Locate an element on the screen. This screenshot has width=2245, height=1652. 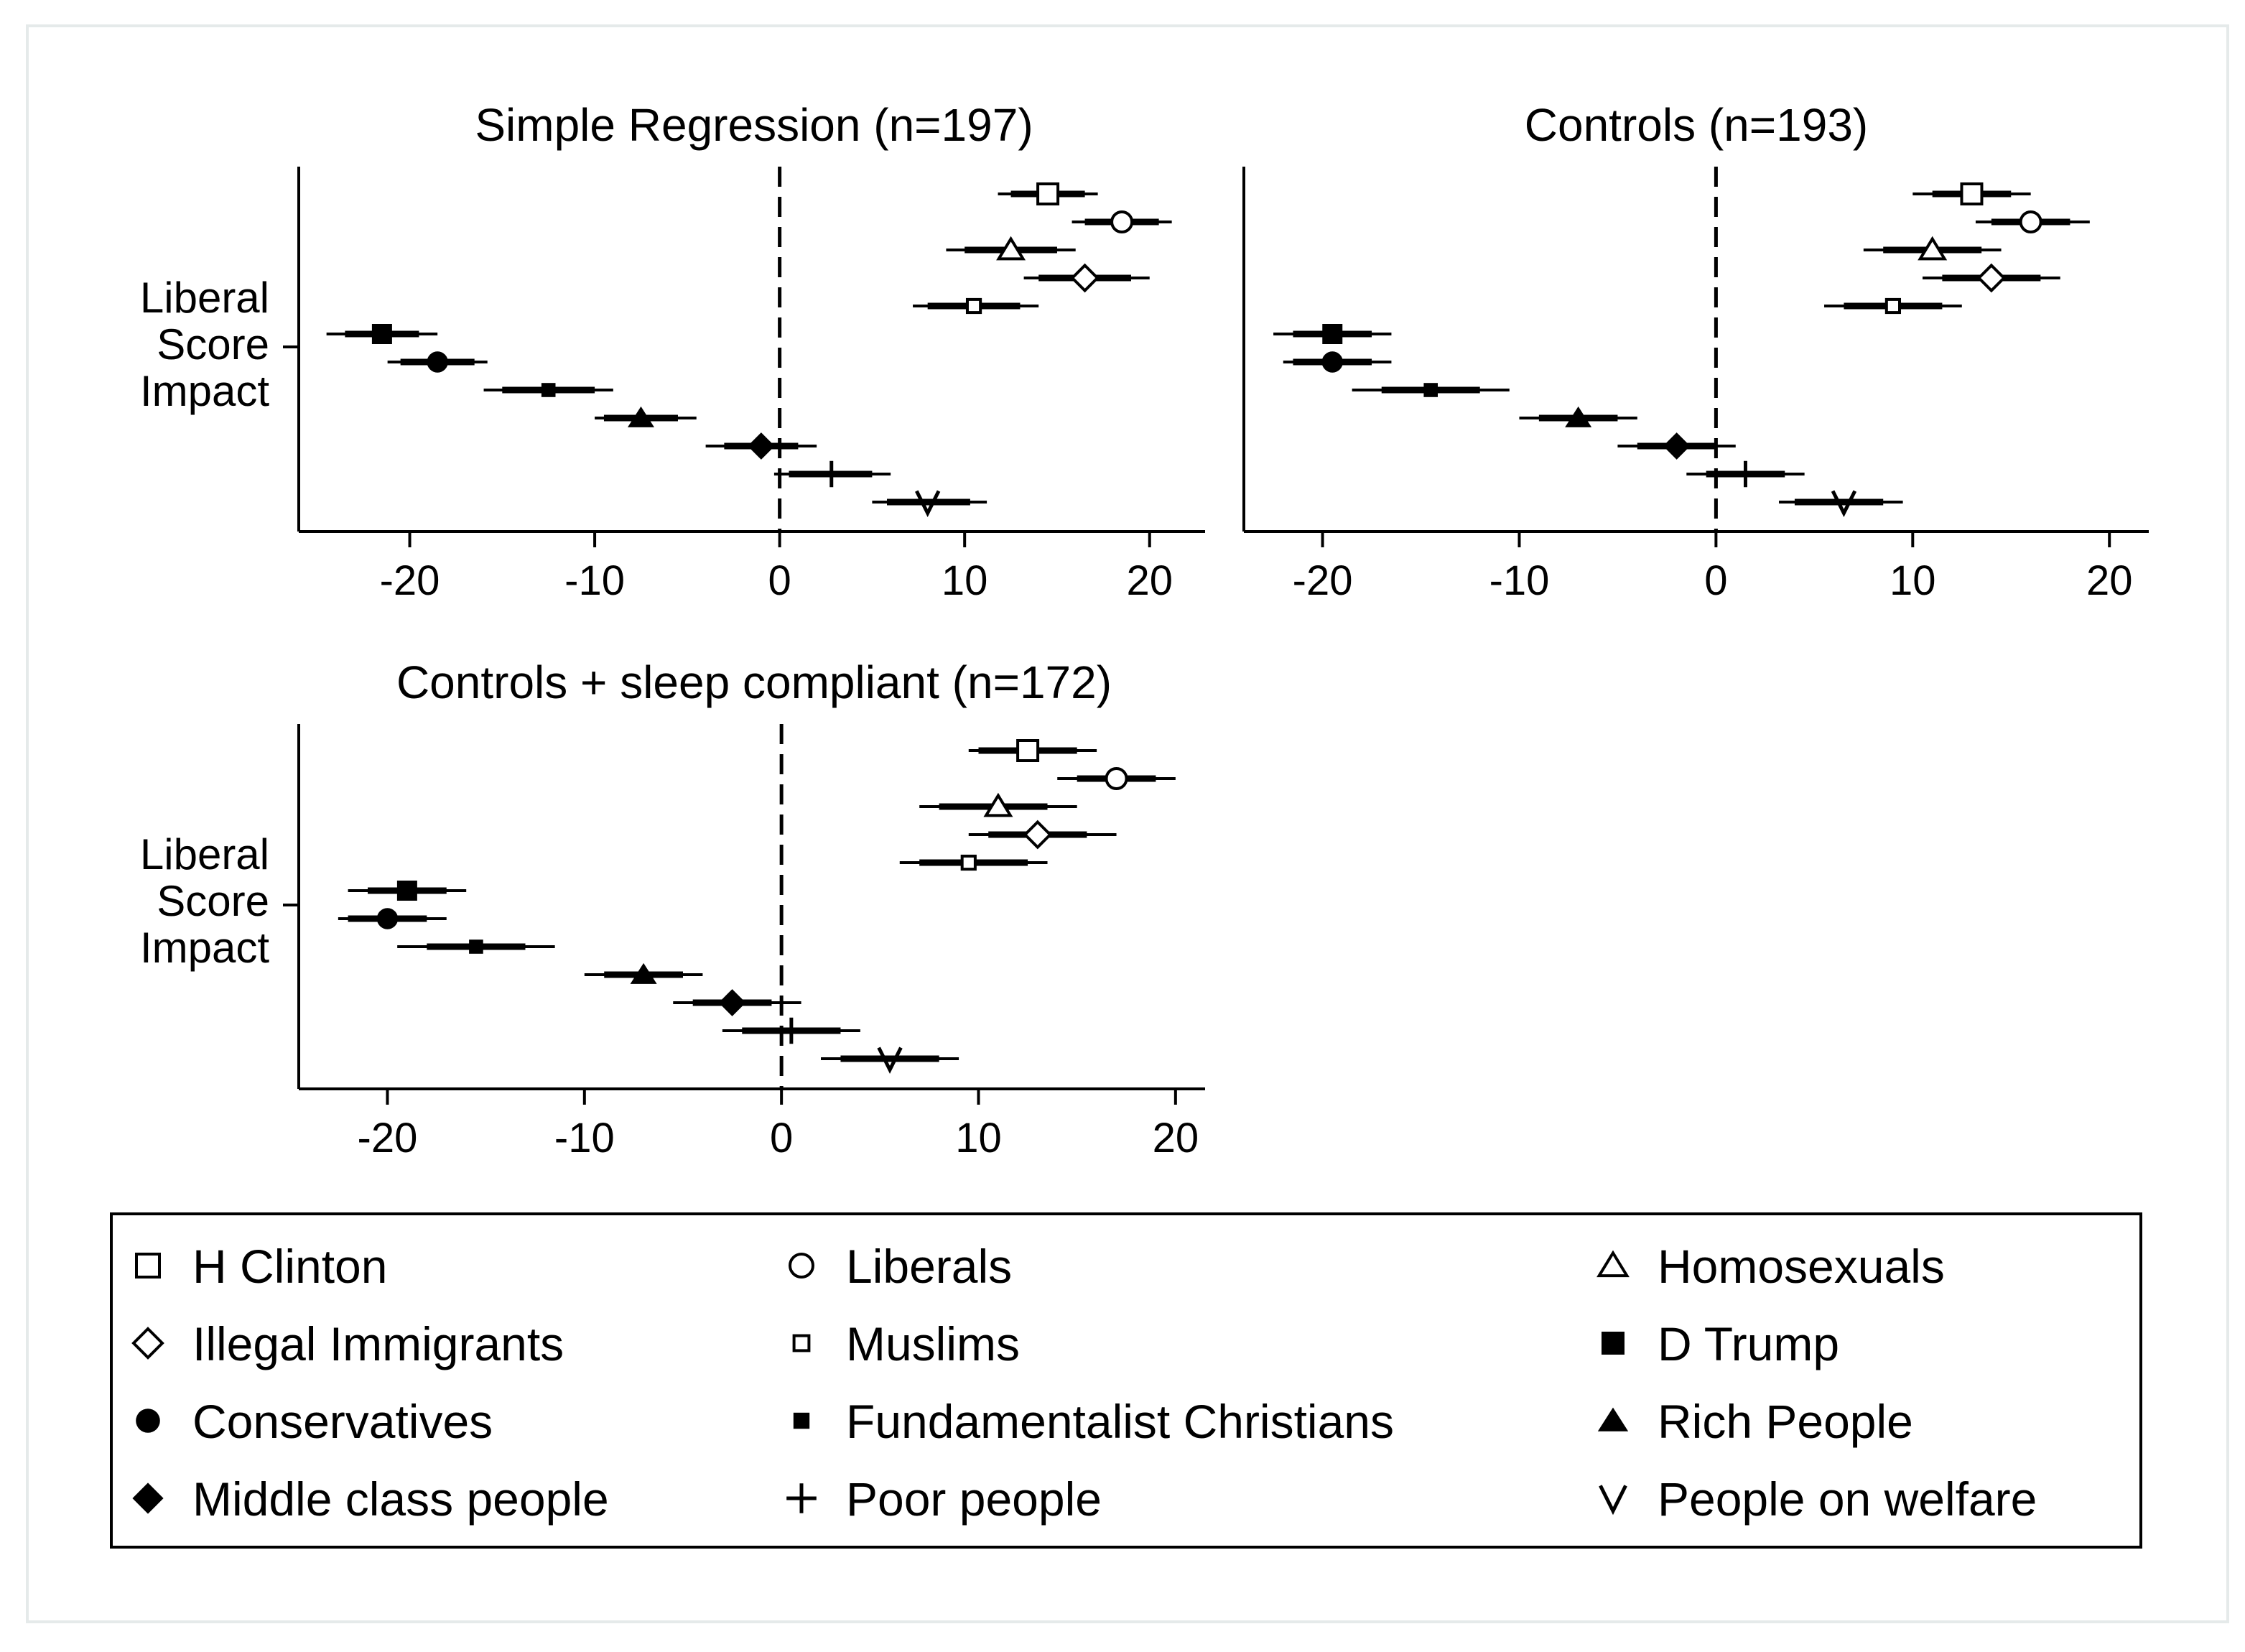
legend-item-d-trump: D Trump is located at coordinates (1720, 1343).